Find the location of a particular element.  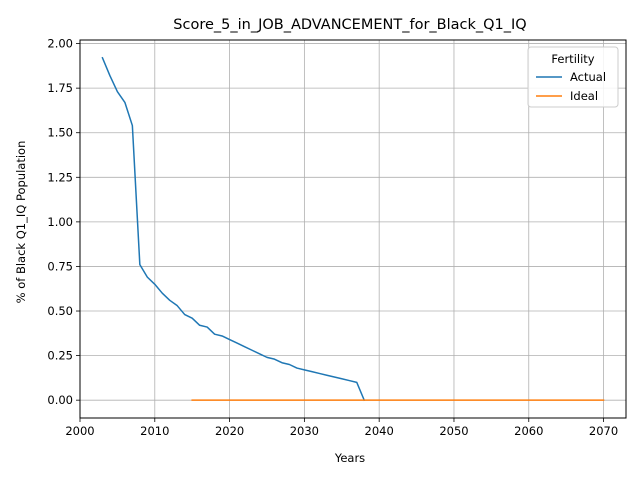

x-tick-label: 2000 is located at coordinates (79, 431).